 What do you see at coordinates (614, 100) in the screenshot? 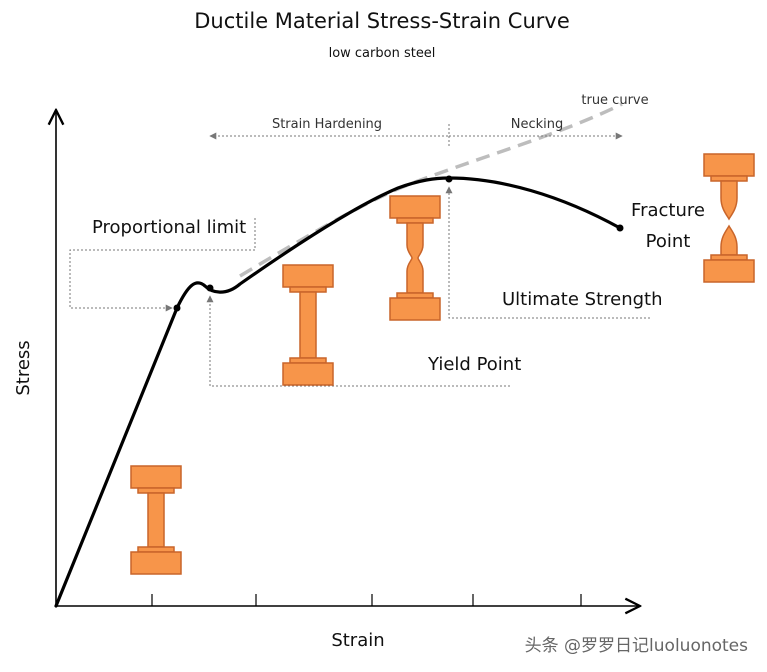
I see `true-curve-label: true curve` at bounding box center [614, 100].